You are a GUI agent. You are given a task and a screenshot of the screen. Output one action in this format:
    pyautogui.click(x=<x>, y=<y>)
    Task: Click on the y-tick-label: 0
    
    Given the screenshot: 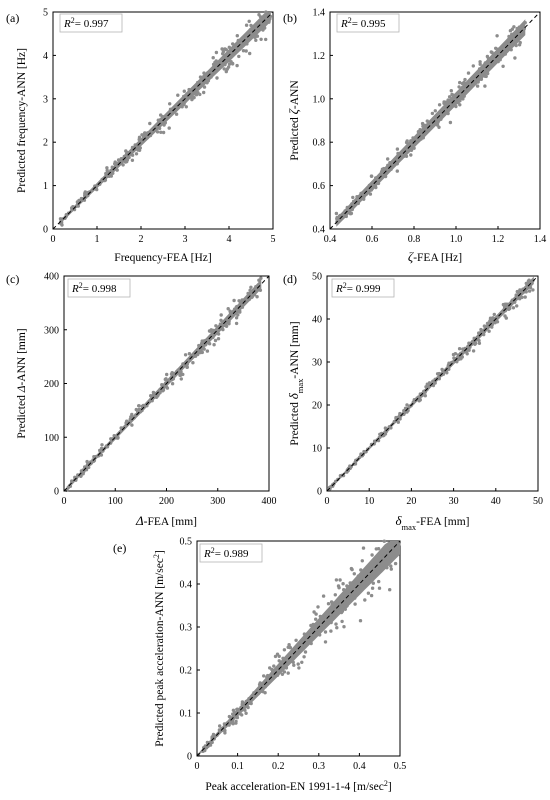 What is the action you would take?
    pyautogui.click(x=319, y=492)
    